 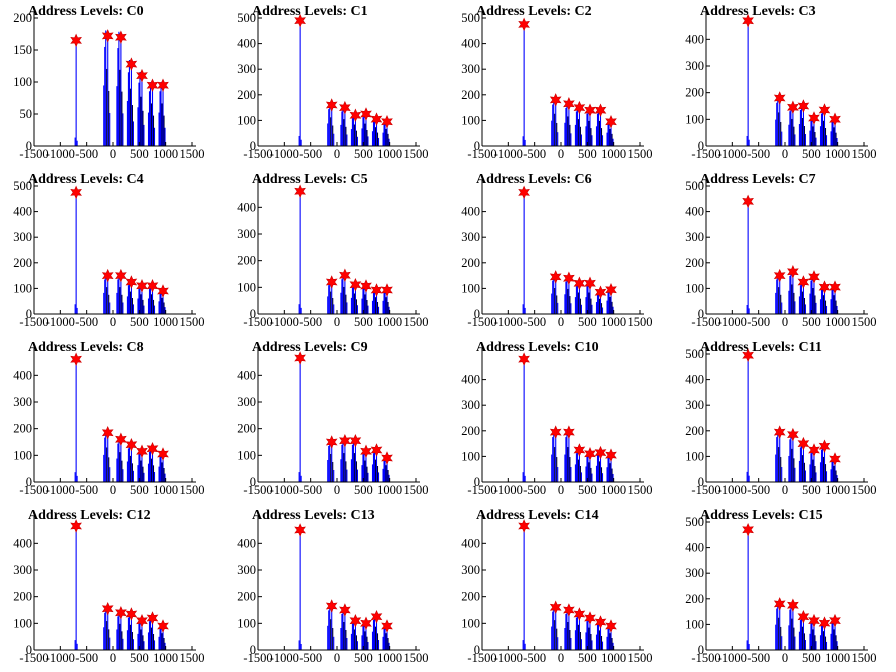 I want to click on x-tick-label: 0, so click(x=337, y=154).